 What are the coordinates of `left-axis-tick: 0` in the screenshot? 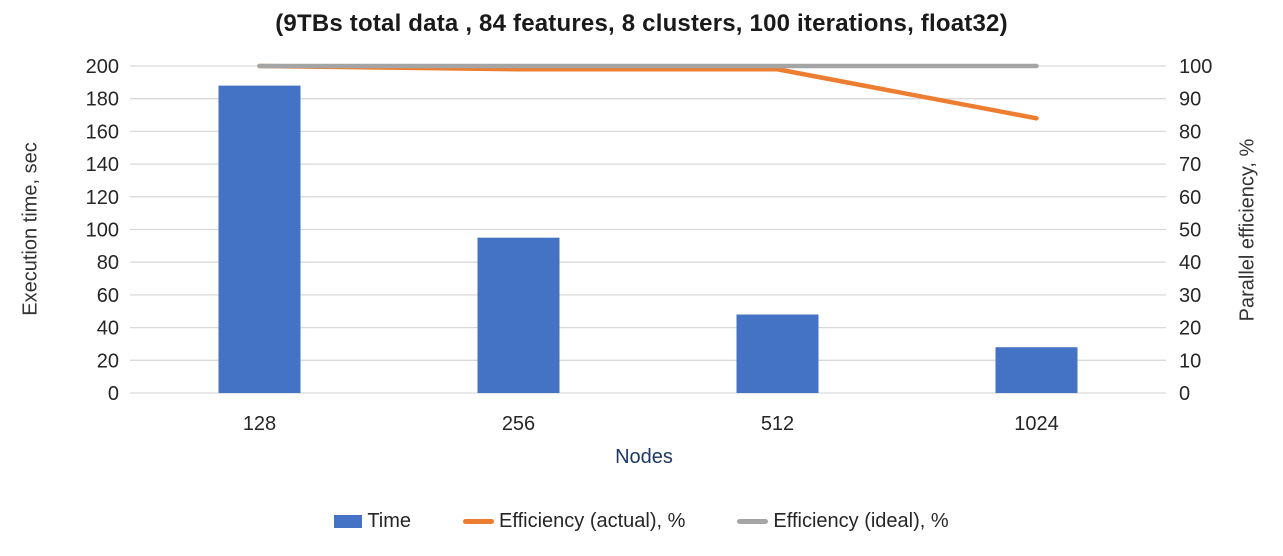 It's located at (113, 394).